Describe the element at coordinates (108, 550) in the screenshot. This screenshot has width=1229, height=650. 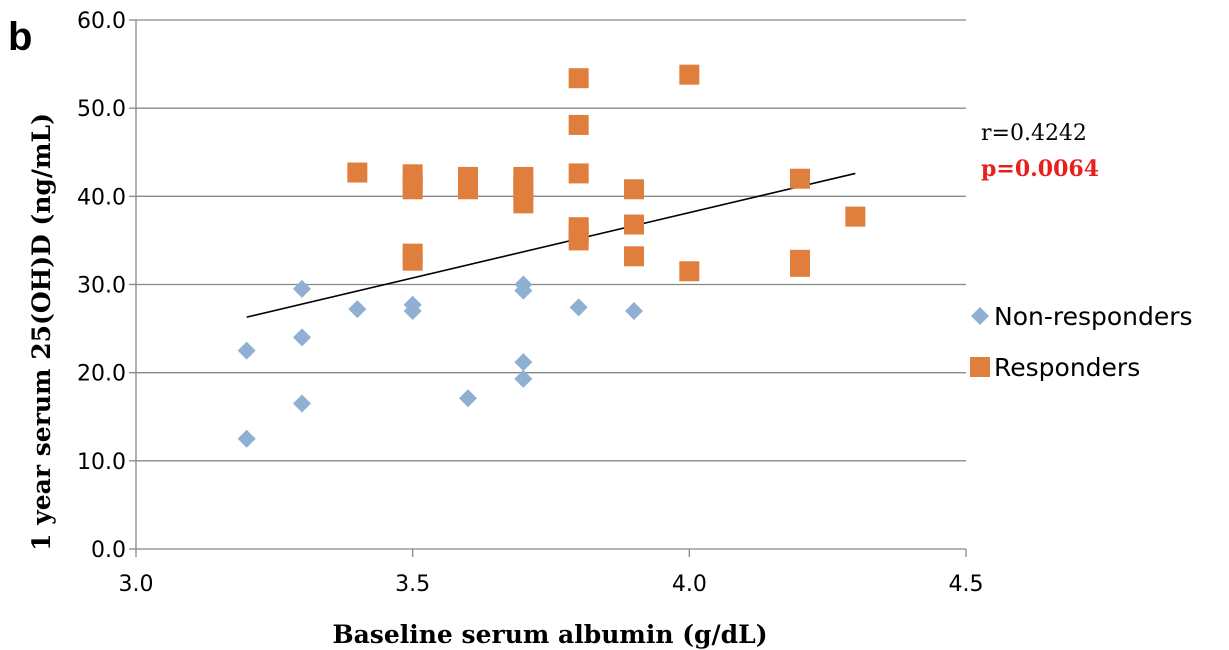
I see `y-tick-label: 0.0` at that location.